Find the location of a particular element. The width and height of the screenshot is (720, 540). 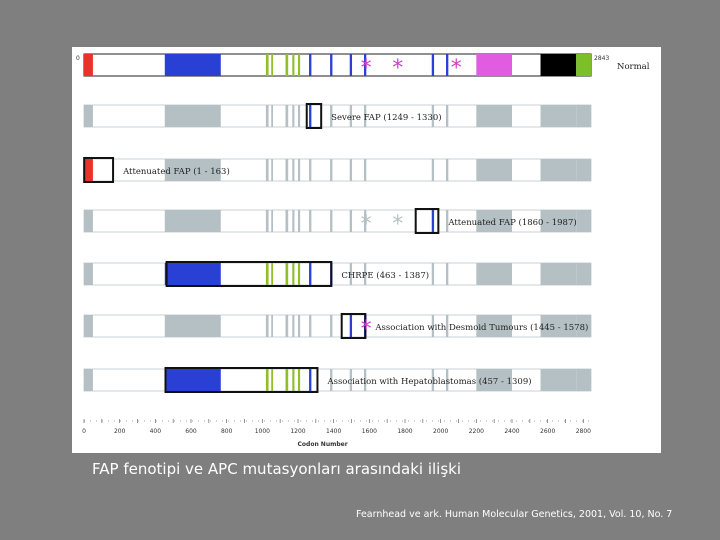

x-tick-label: 1400 is located at coordinates (333, 431).